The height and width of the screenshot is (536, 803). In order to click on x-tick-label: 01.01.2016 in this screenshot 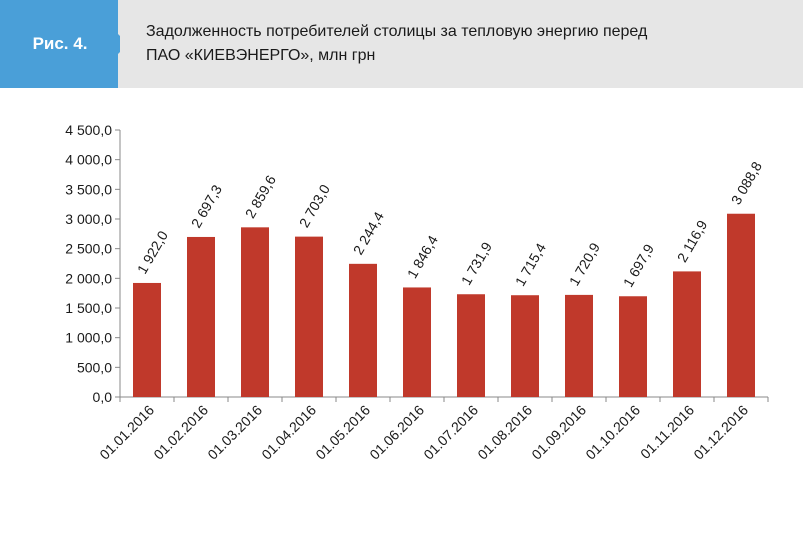, I will do `click(126, 432)`.